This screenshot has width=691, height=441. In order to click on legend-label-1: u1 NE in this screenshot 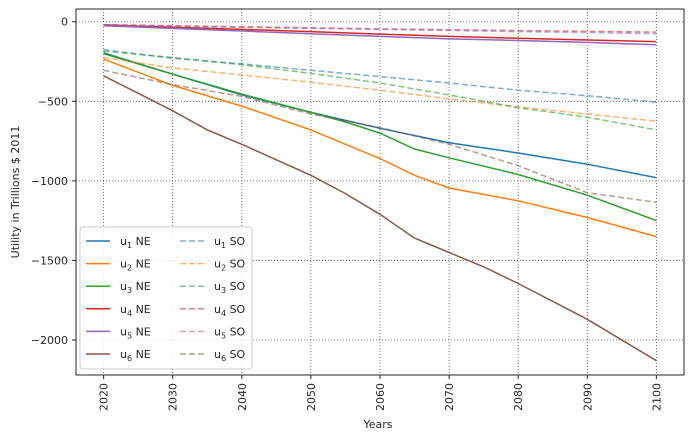, I will do `click(135, 242)`.